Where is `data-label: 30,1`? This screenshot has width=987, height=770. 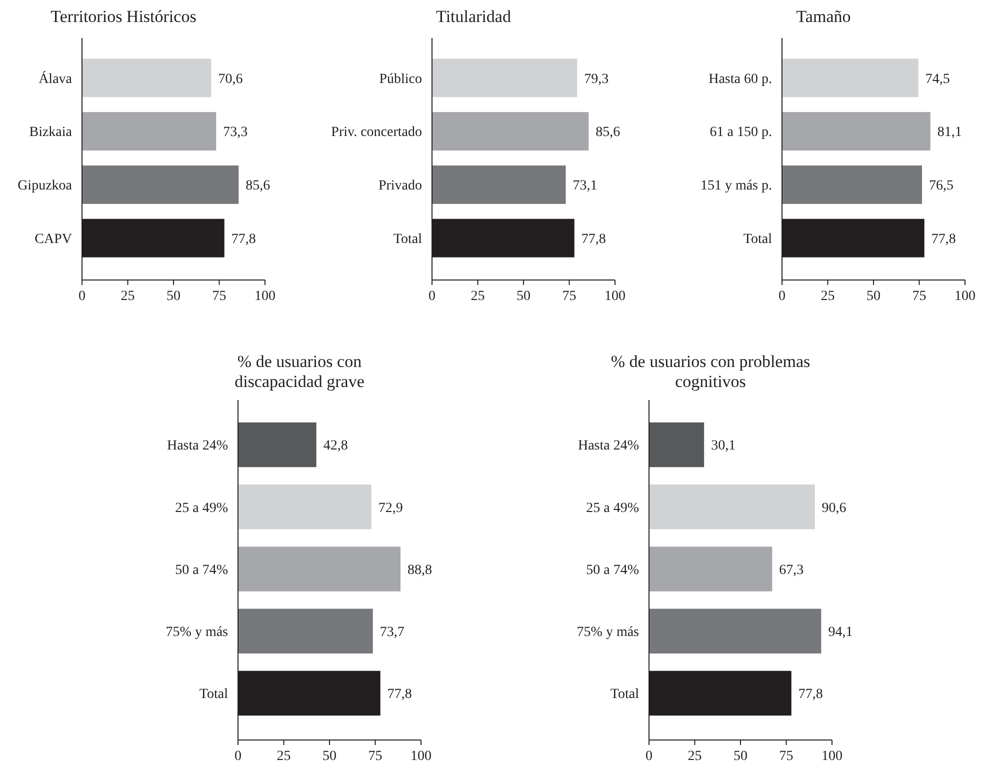 data-label: 30,1 is located at coordinates (723, 446).